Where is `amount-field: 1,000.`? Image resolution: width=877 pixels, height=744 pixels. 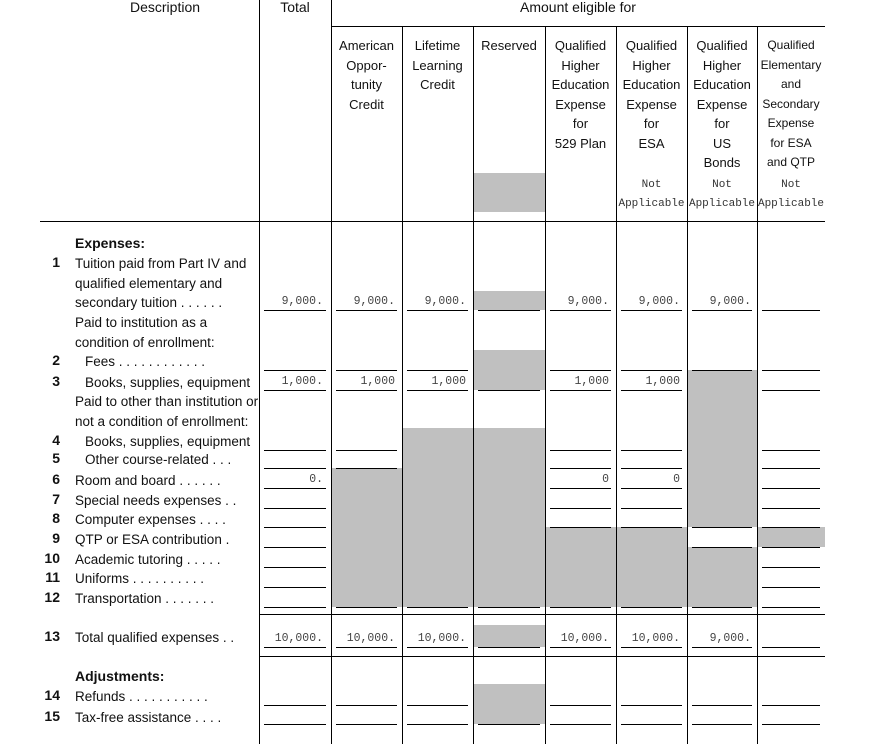 amount-field: 1,000. is located at coordinates (302, 381).